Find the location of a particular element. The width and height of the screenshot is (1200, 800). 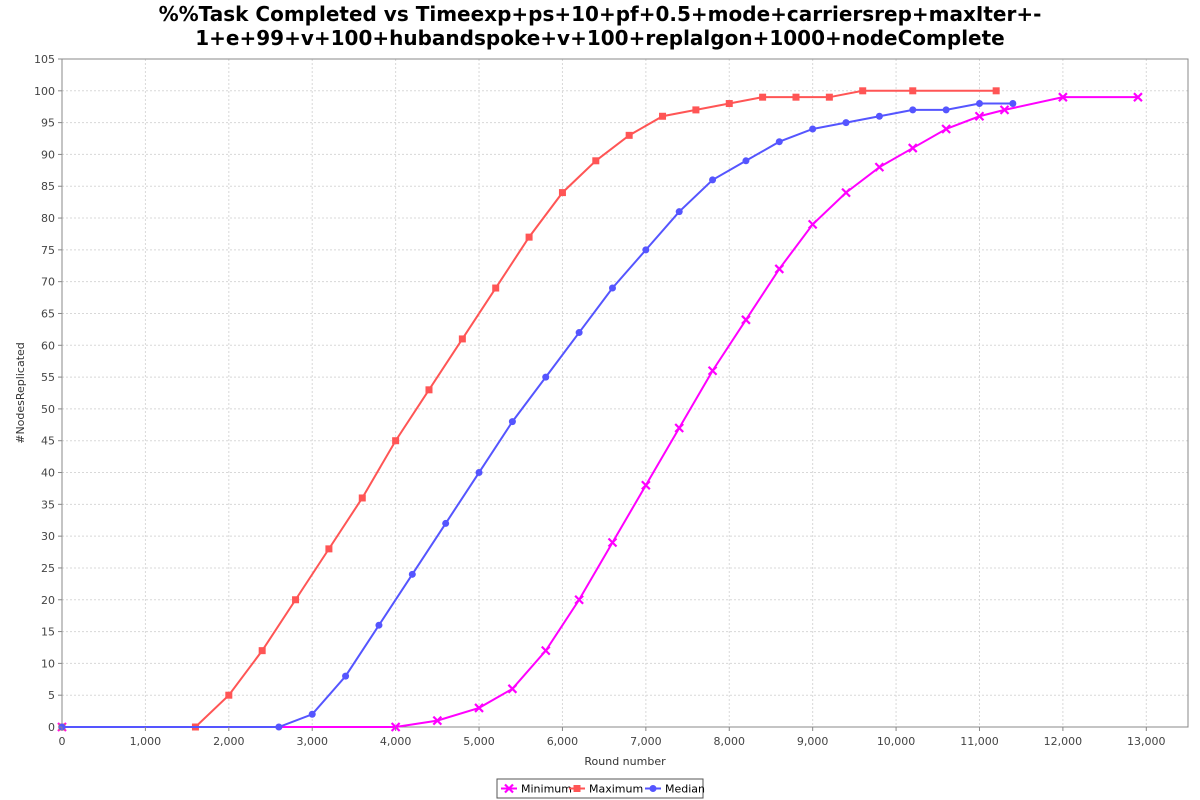

x-tick-label: 0 is located at coordinates (62, 741).